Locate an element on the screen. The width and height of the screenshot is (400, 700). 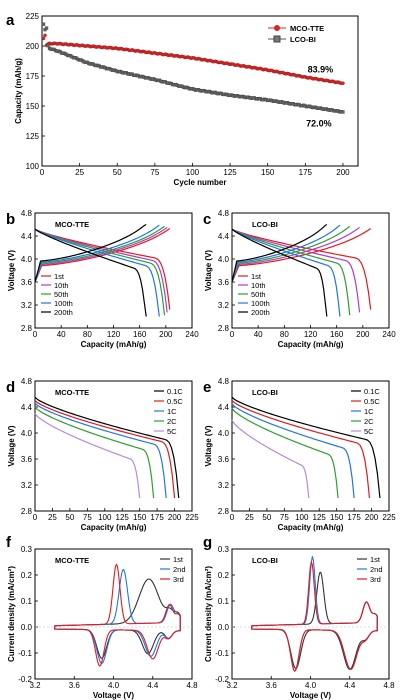
x-tick-label: 4.4 is located at coordinates (350, 685).